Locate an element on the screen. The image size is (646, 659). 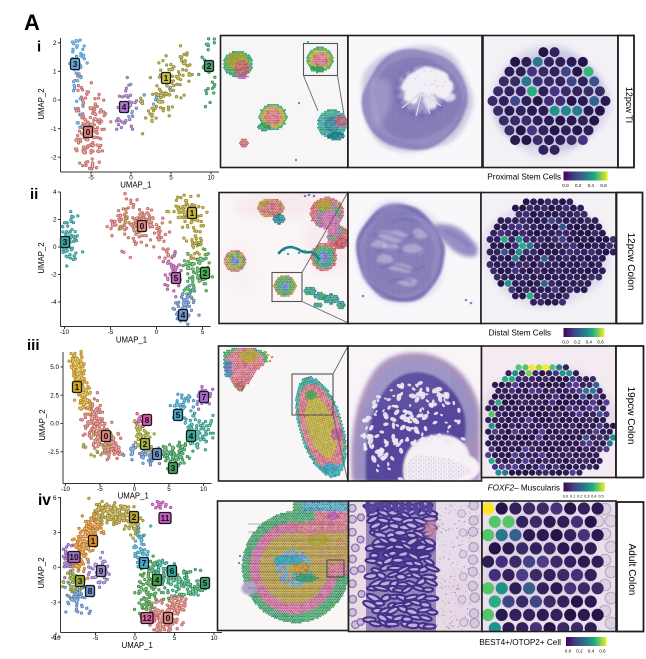
svg-text: -3 is located at coordinates (54, 602).